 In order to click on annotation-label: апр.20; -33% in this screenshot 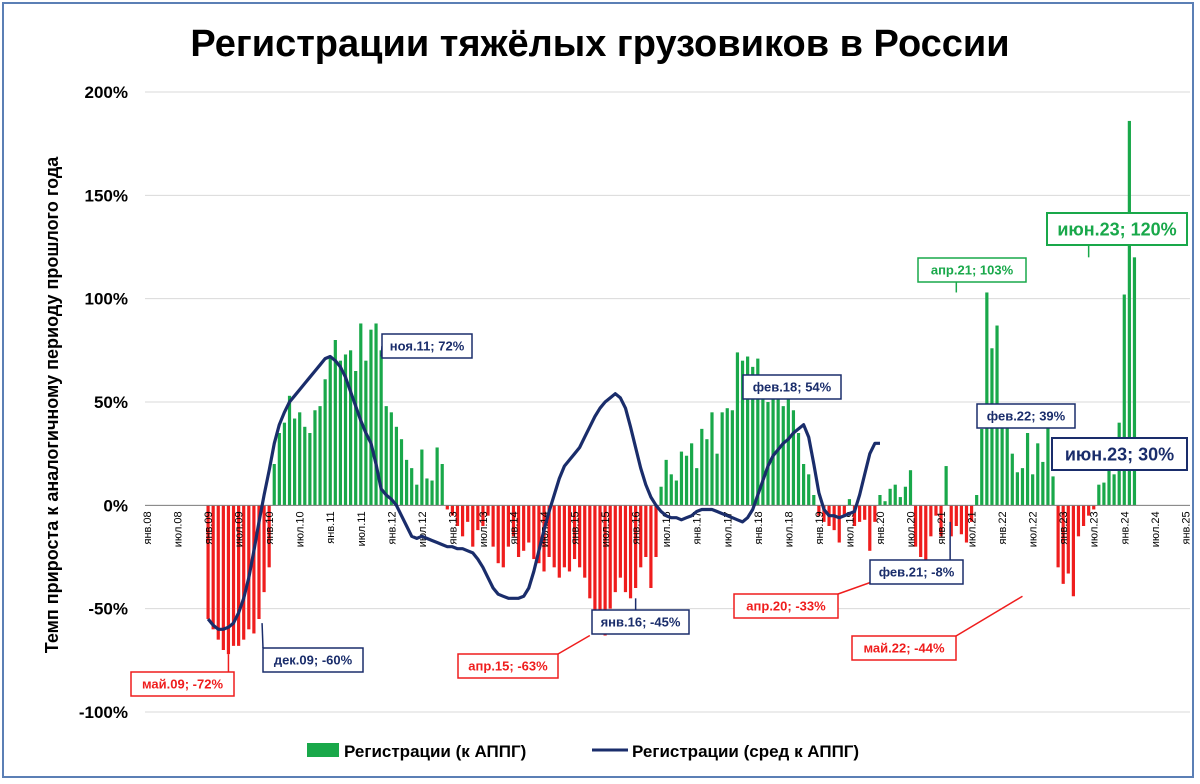, I will do `click(786, 606)`.